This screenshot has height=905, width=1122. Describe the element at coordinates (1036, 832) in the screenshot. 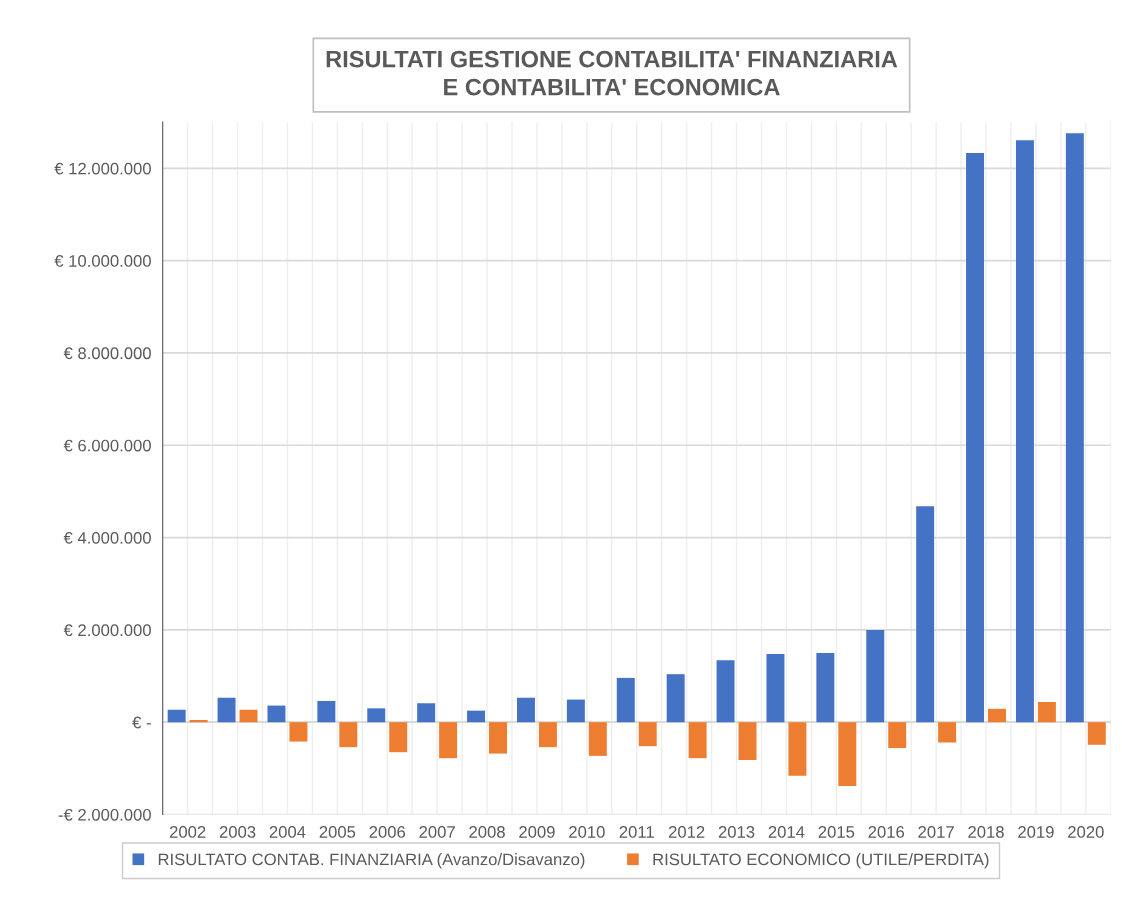

I see `x-tick-label: 2019` at that location.